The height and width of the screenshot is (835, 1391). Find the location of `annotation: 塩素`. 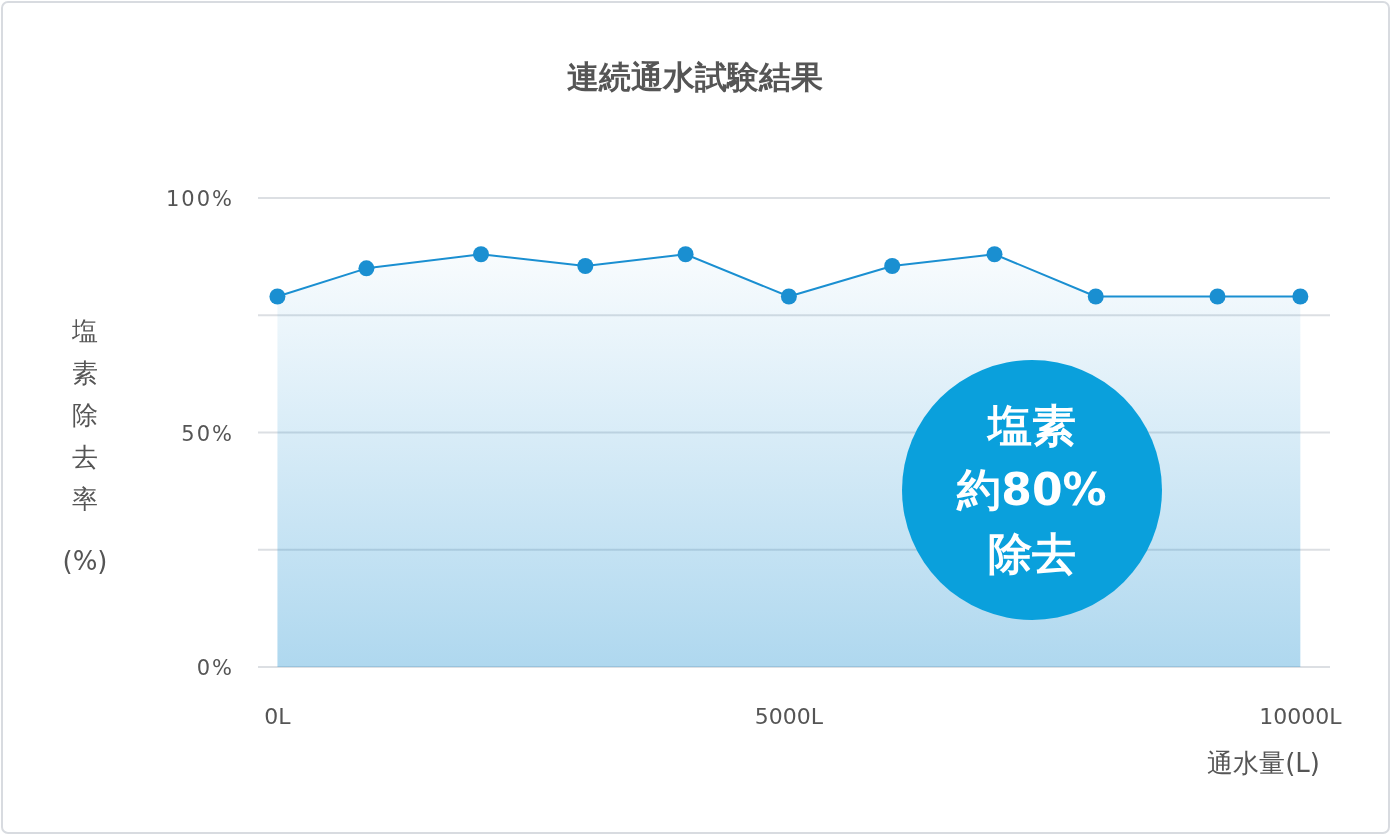

annotation: 塩素 is located at coordinates (1031, 425).